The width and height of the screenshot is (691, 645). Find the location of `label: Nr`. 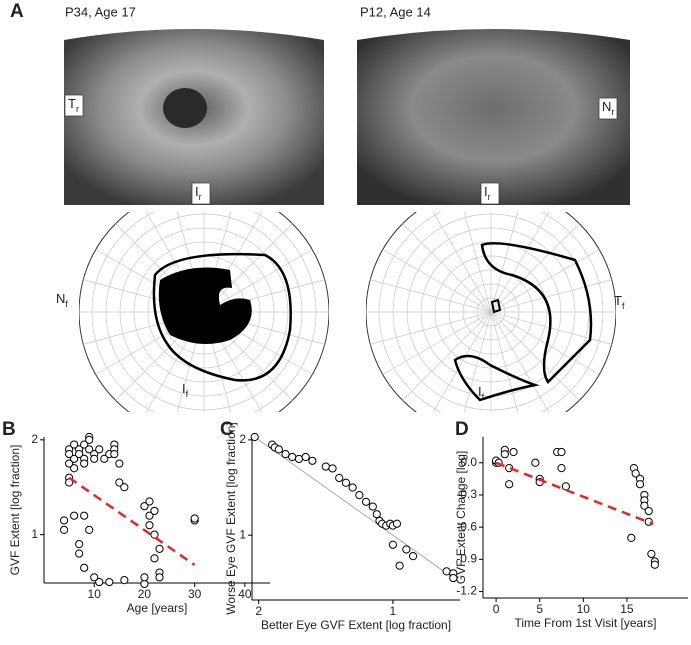

label: Nr is located at coordinates (608, 108).